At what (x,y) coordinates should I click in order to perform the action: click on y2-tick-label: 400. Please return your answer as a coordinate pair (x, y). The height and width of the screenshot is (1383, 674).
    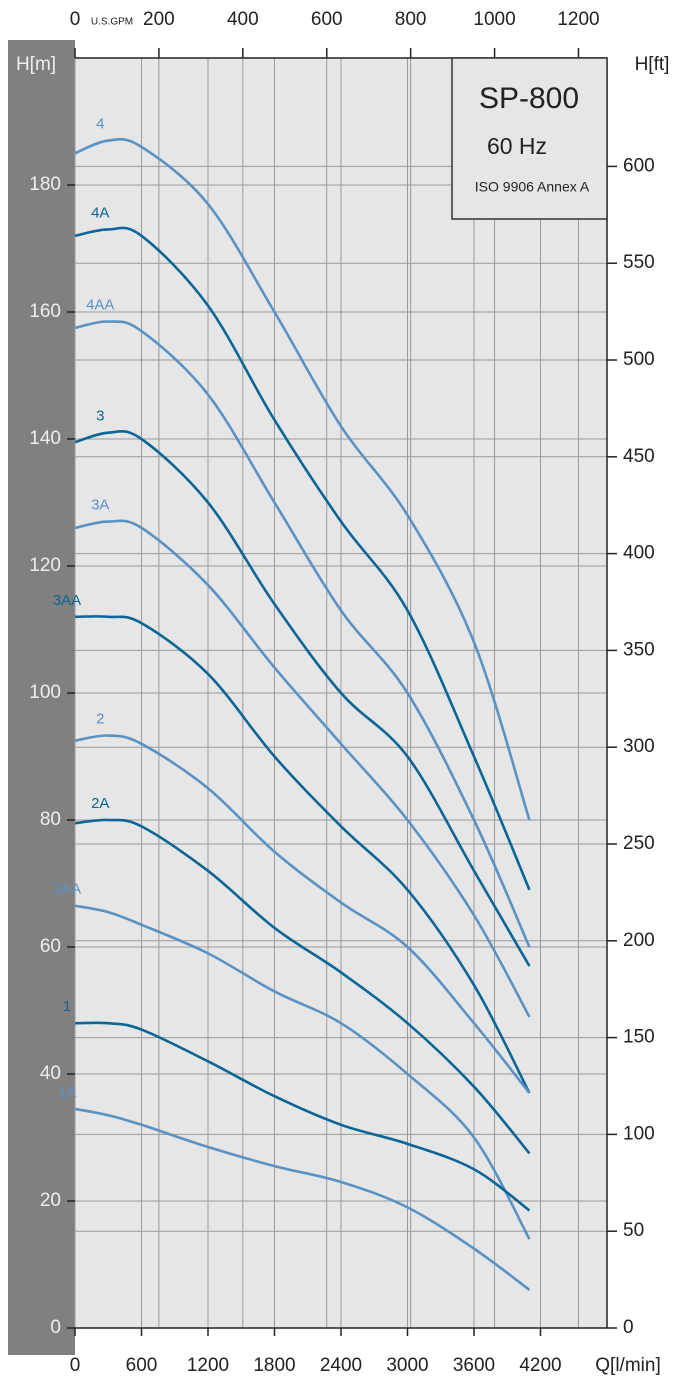
    Looking at the image, I should click on (639, 553).